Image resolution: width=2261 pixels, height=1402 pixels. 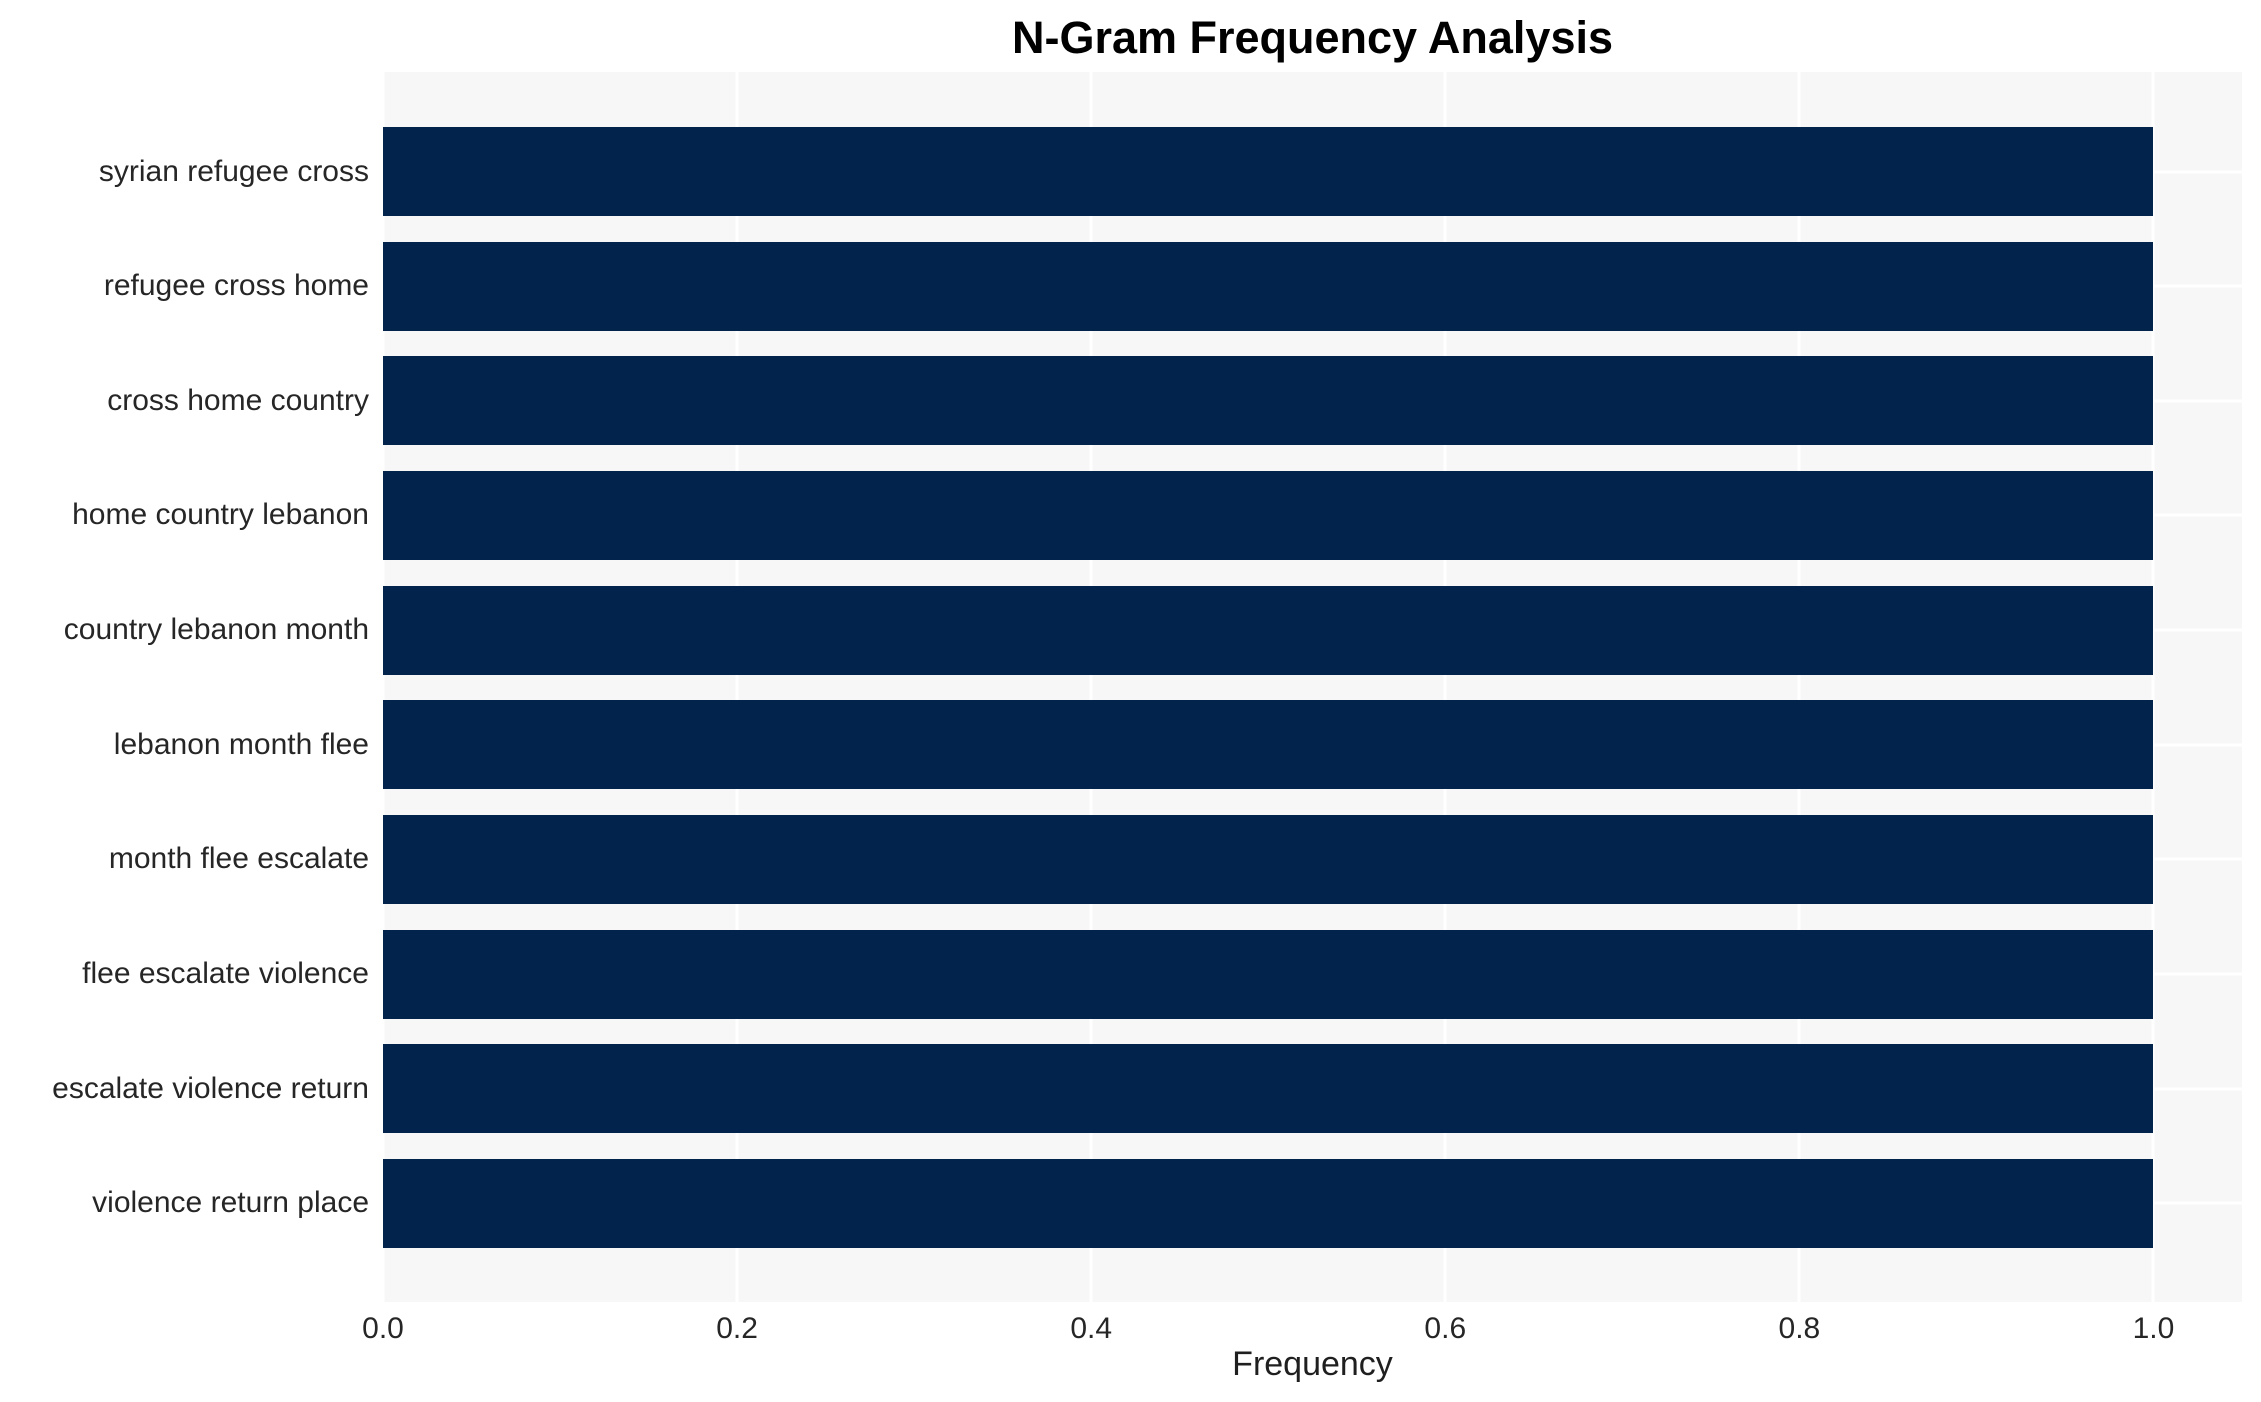 I want to click on y-tick-label: flee escalate violence, so click(x=225, y=974).